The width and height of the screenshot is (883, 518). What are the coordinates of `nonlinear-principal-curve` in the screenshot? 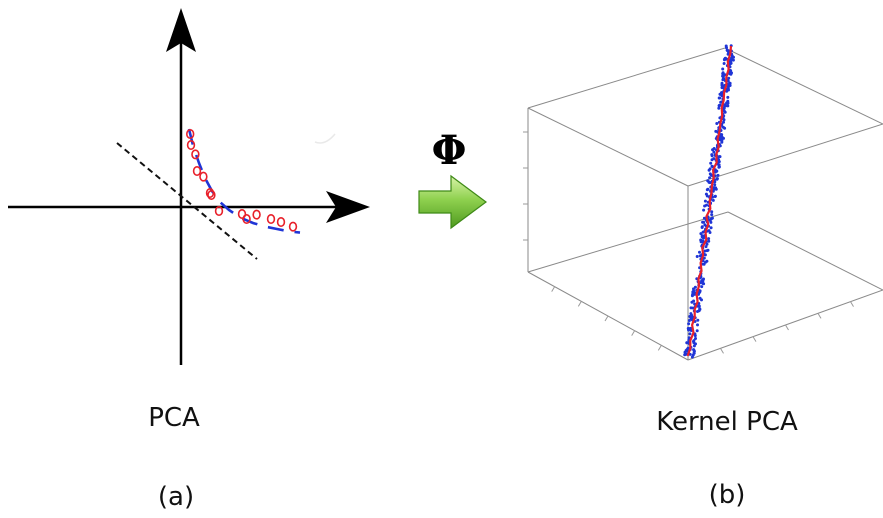 It's located at (244, 181).